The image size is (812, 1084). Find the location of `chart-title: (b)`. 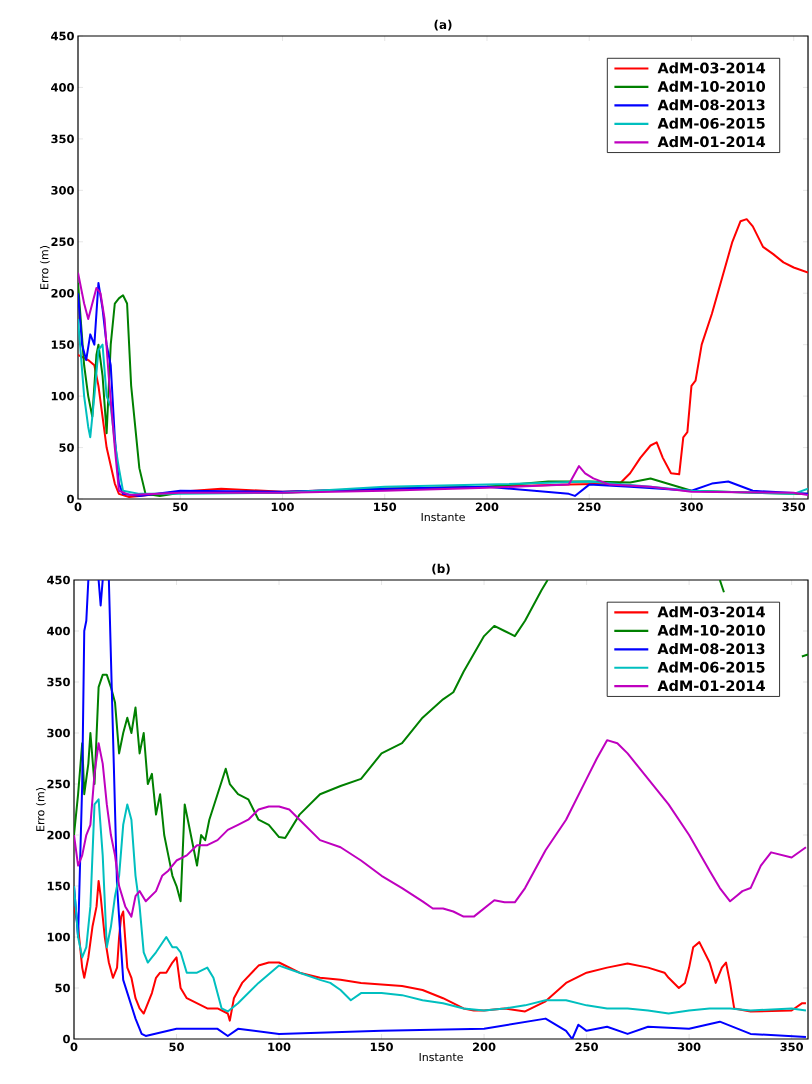

chart-title: (b) is located at coordinates (441, 569).